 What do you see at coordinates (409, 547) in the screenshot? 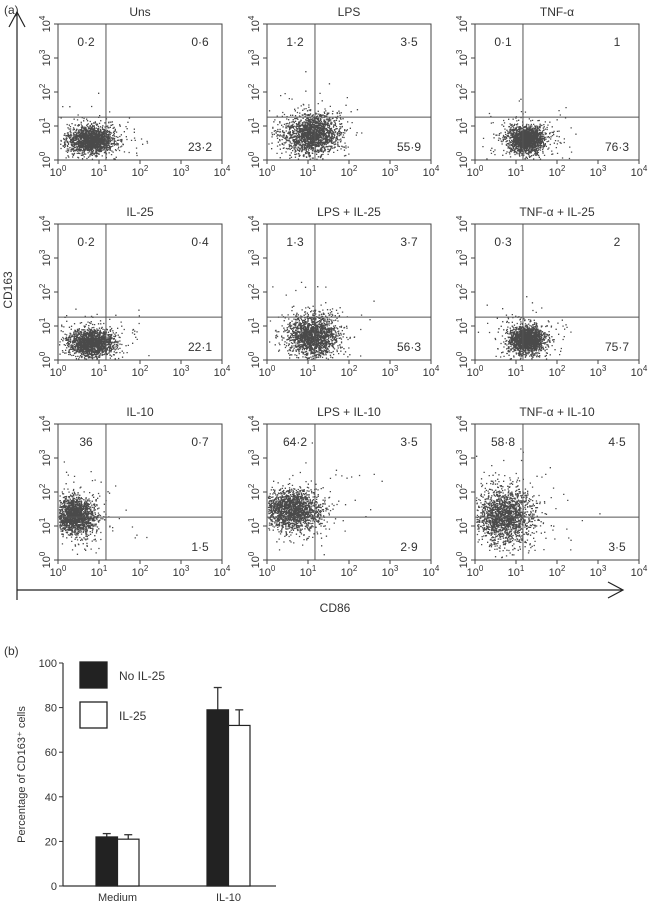
I see `lower-right-percent: 2·9` at bounding box center [409, 547].